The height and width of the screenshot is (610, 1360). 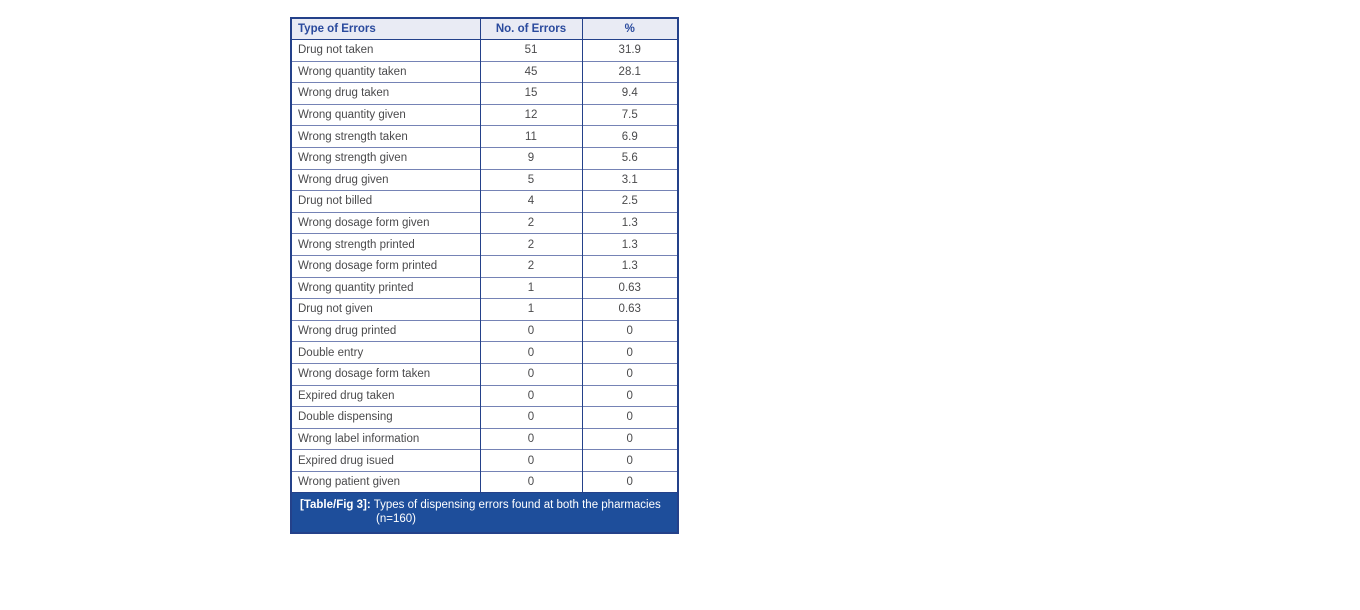 What do you see at coordinates (386, 373) in the screenshot?
I see `error-type-cell: Wrong dosage form taken` at bounding box center [386, 373].